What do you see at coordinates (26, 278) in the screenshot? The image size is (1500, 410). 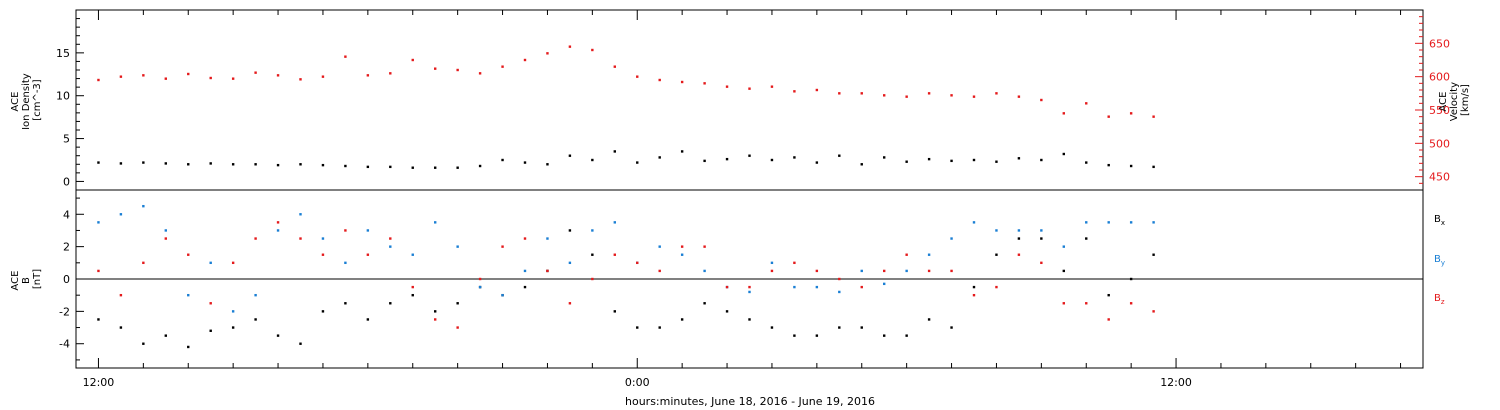 I see `magnetic-field-axis-label: ACE B [nT]` at bounding box center [26, 278].